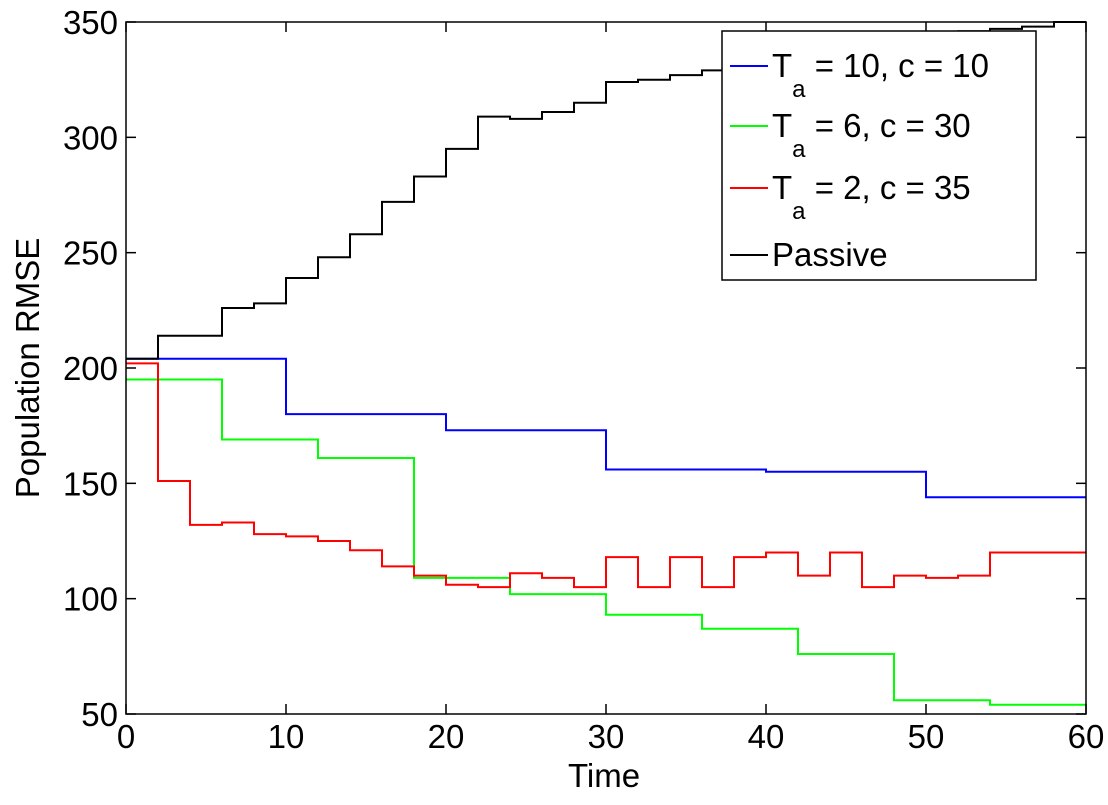  Describe the element at coordinates (871, 197) in the screenshot. I see `legend-label-3: Ta = 2, c = 35` at that location.